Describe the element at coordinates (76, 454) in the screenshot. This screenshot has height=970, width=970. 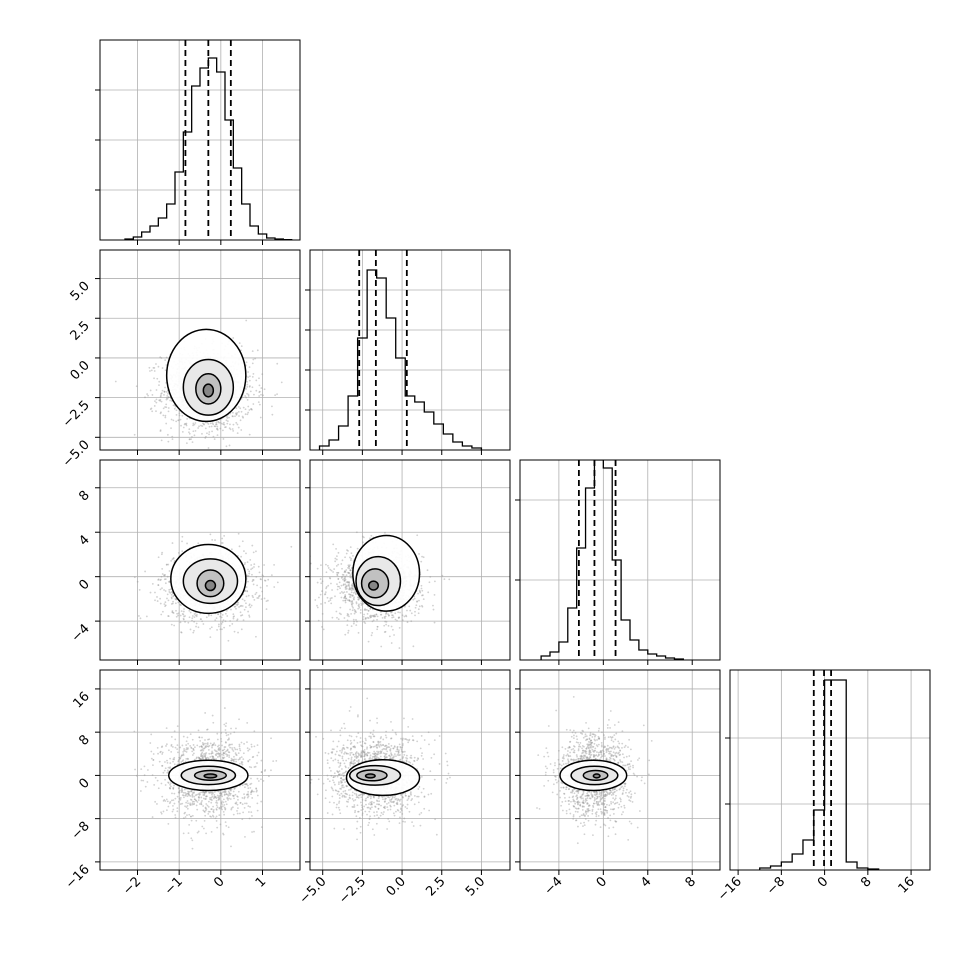
I see `y-tick-label: −5.0` at that location.